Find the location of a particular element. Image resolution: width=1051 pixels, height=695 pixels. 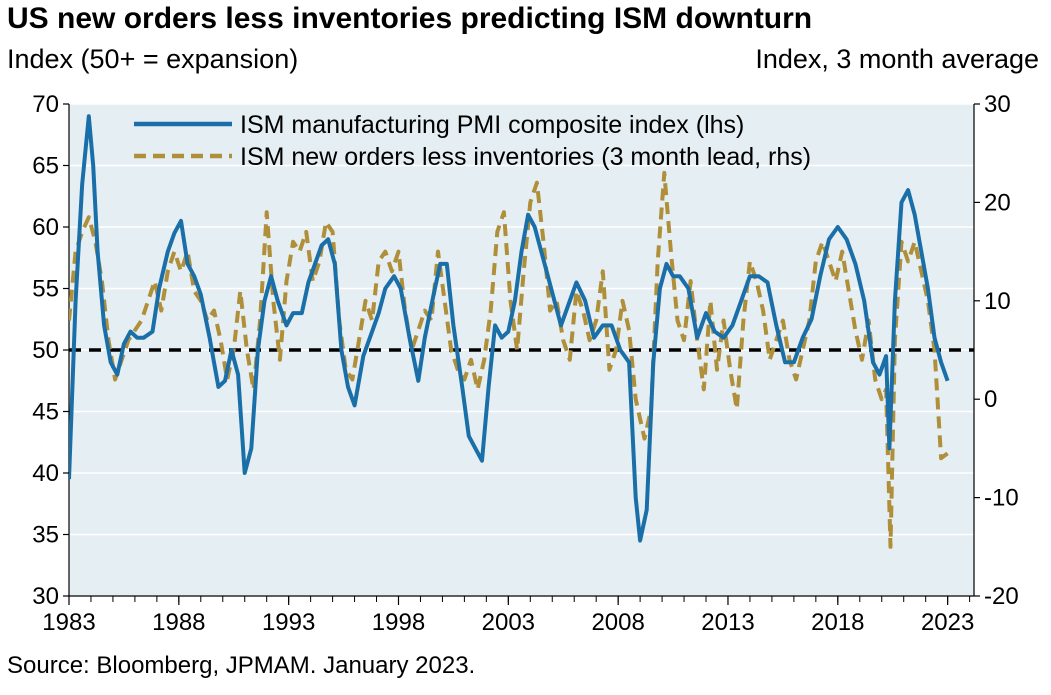

x-tick-label-6: 2013 is located at coordinates (727, 622).